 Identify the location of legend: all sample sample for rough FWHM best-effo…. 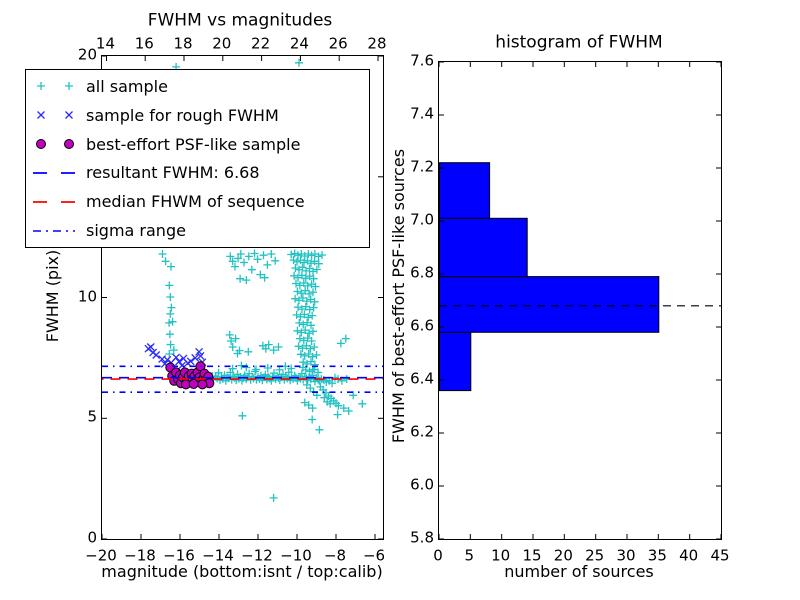
(197, 158).